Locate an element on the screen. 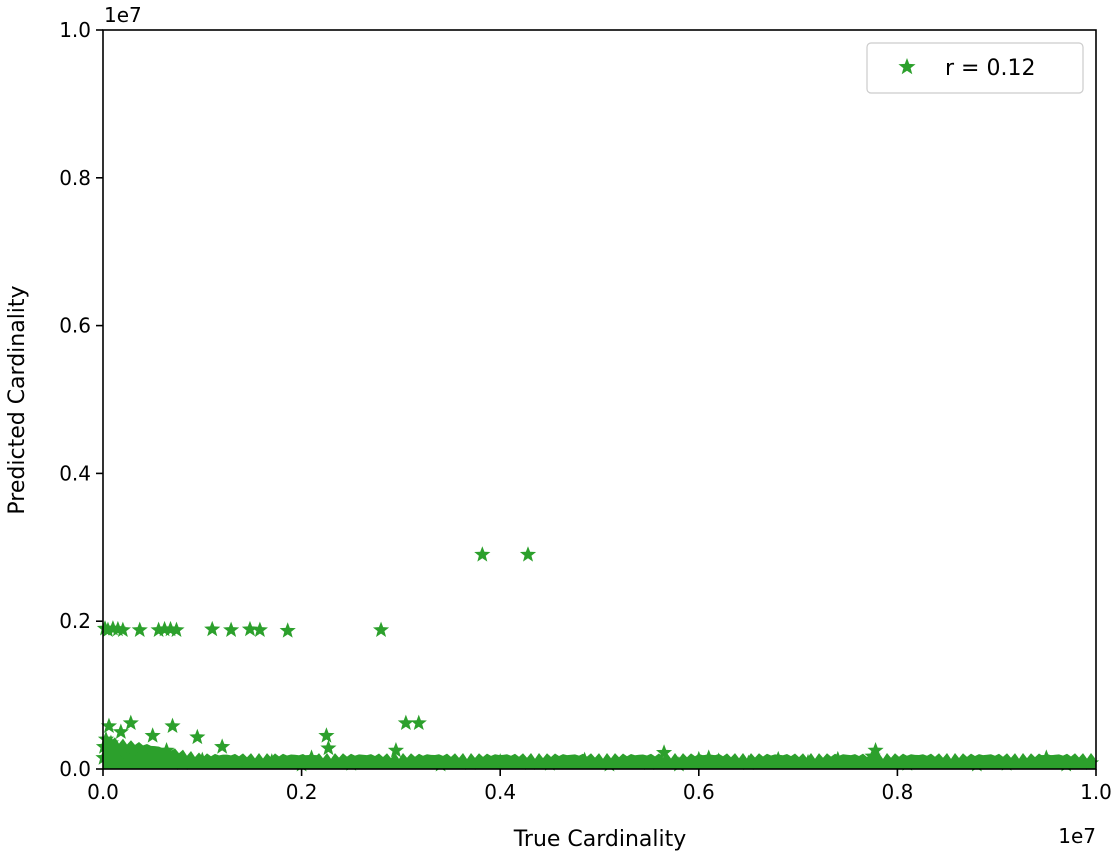 The height and width of the screenshot is (856, 1120). y-tick-label: 0.2 is located at coordinates (75, 621).